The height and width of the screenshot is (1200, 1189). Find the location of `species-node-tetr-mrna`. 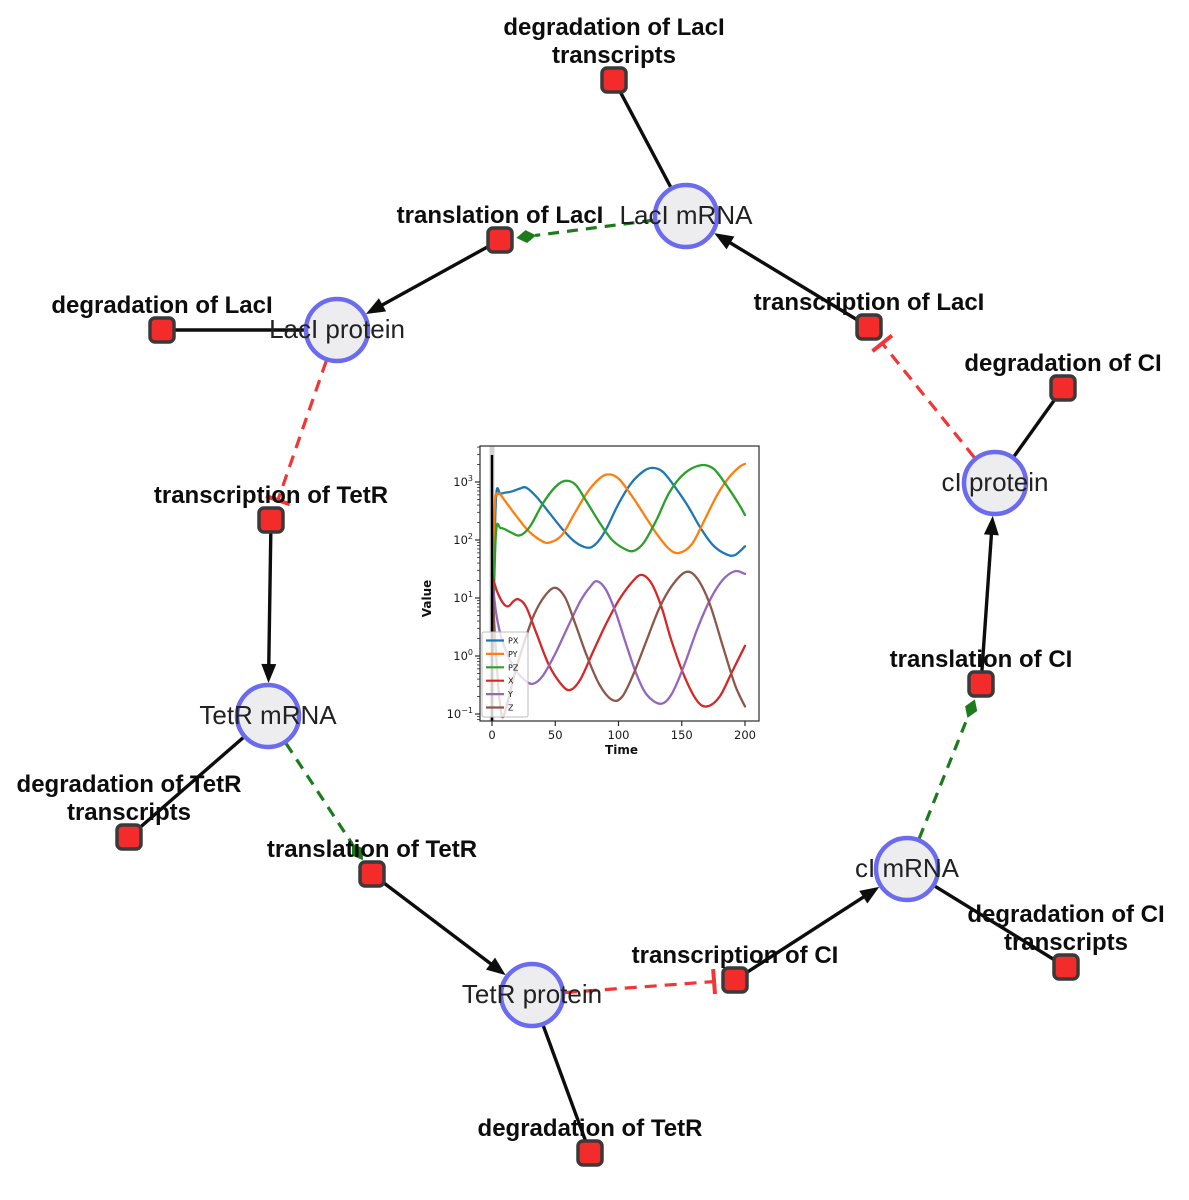

species-node-tetr-mrna is located at coordinates (268, 716).